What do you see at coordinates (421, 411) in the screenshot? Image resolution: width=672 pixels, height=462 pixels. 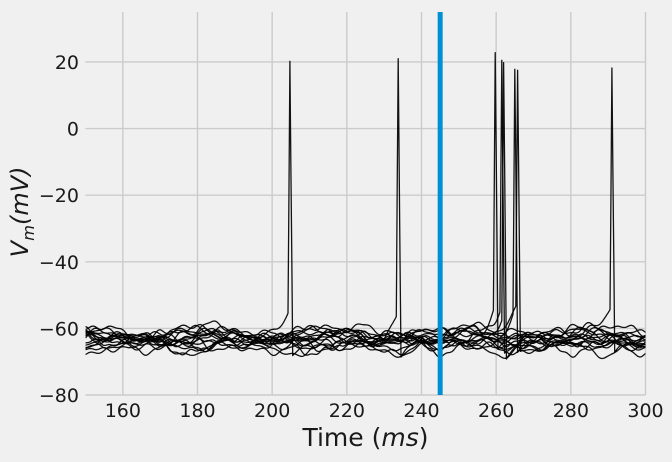 I see `x-tick-label: 240` at bounding box center [421, 411].